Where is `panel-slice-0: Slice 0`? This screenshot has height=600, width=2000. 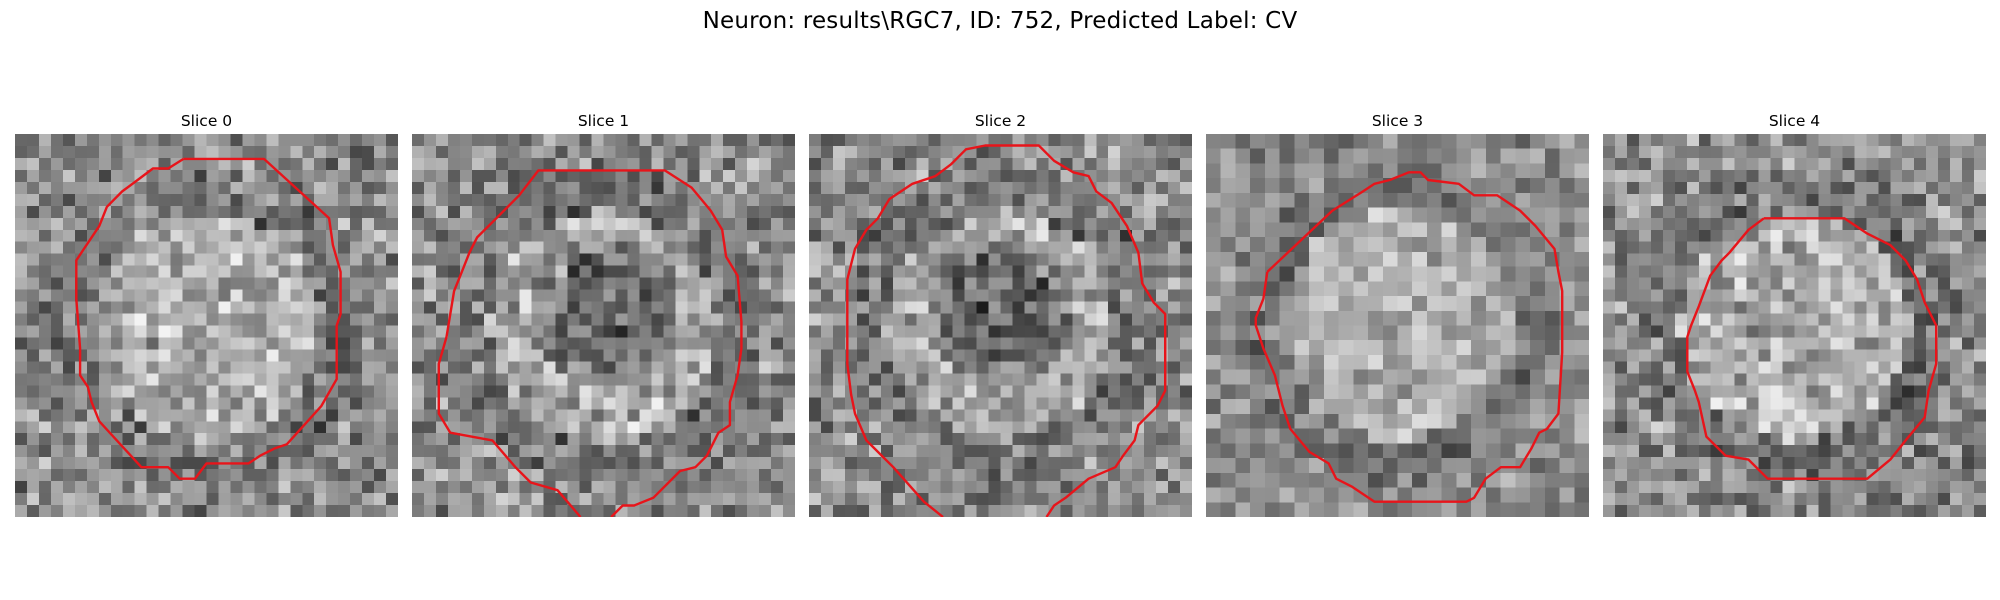
panel-slice-0: Slice 0 is located at coordinates (206, 312).